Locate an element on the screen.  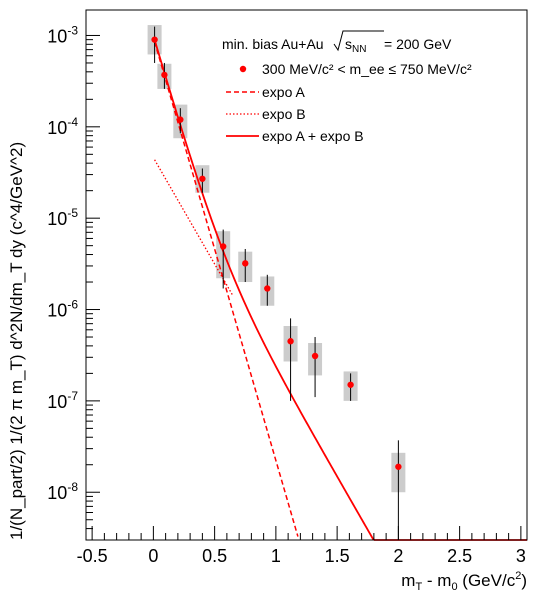
x-tick-label: 0 is located at coordinates (153, 556).